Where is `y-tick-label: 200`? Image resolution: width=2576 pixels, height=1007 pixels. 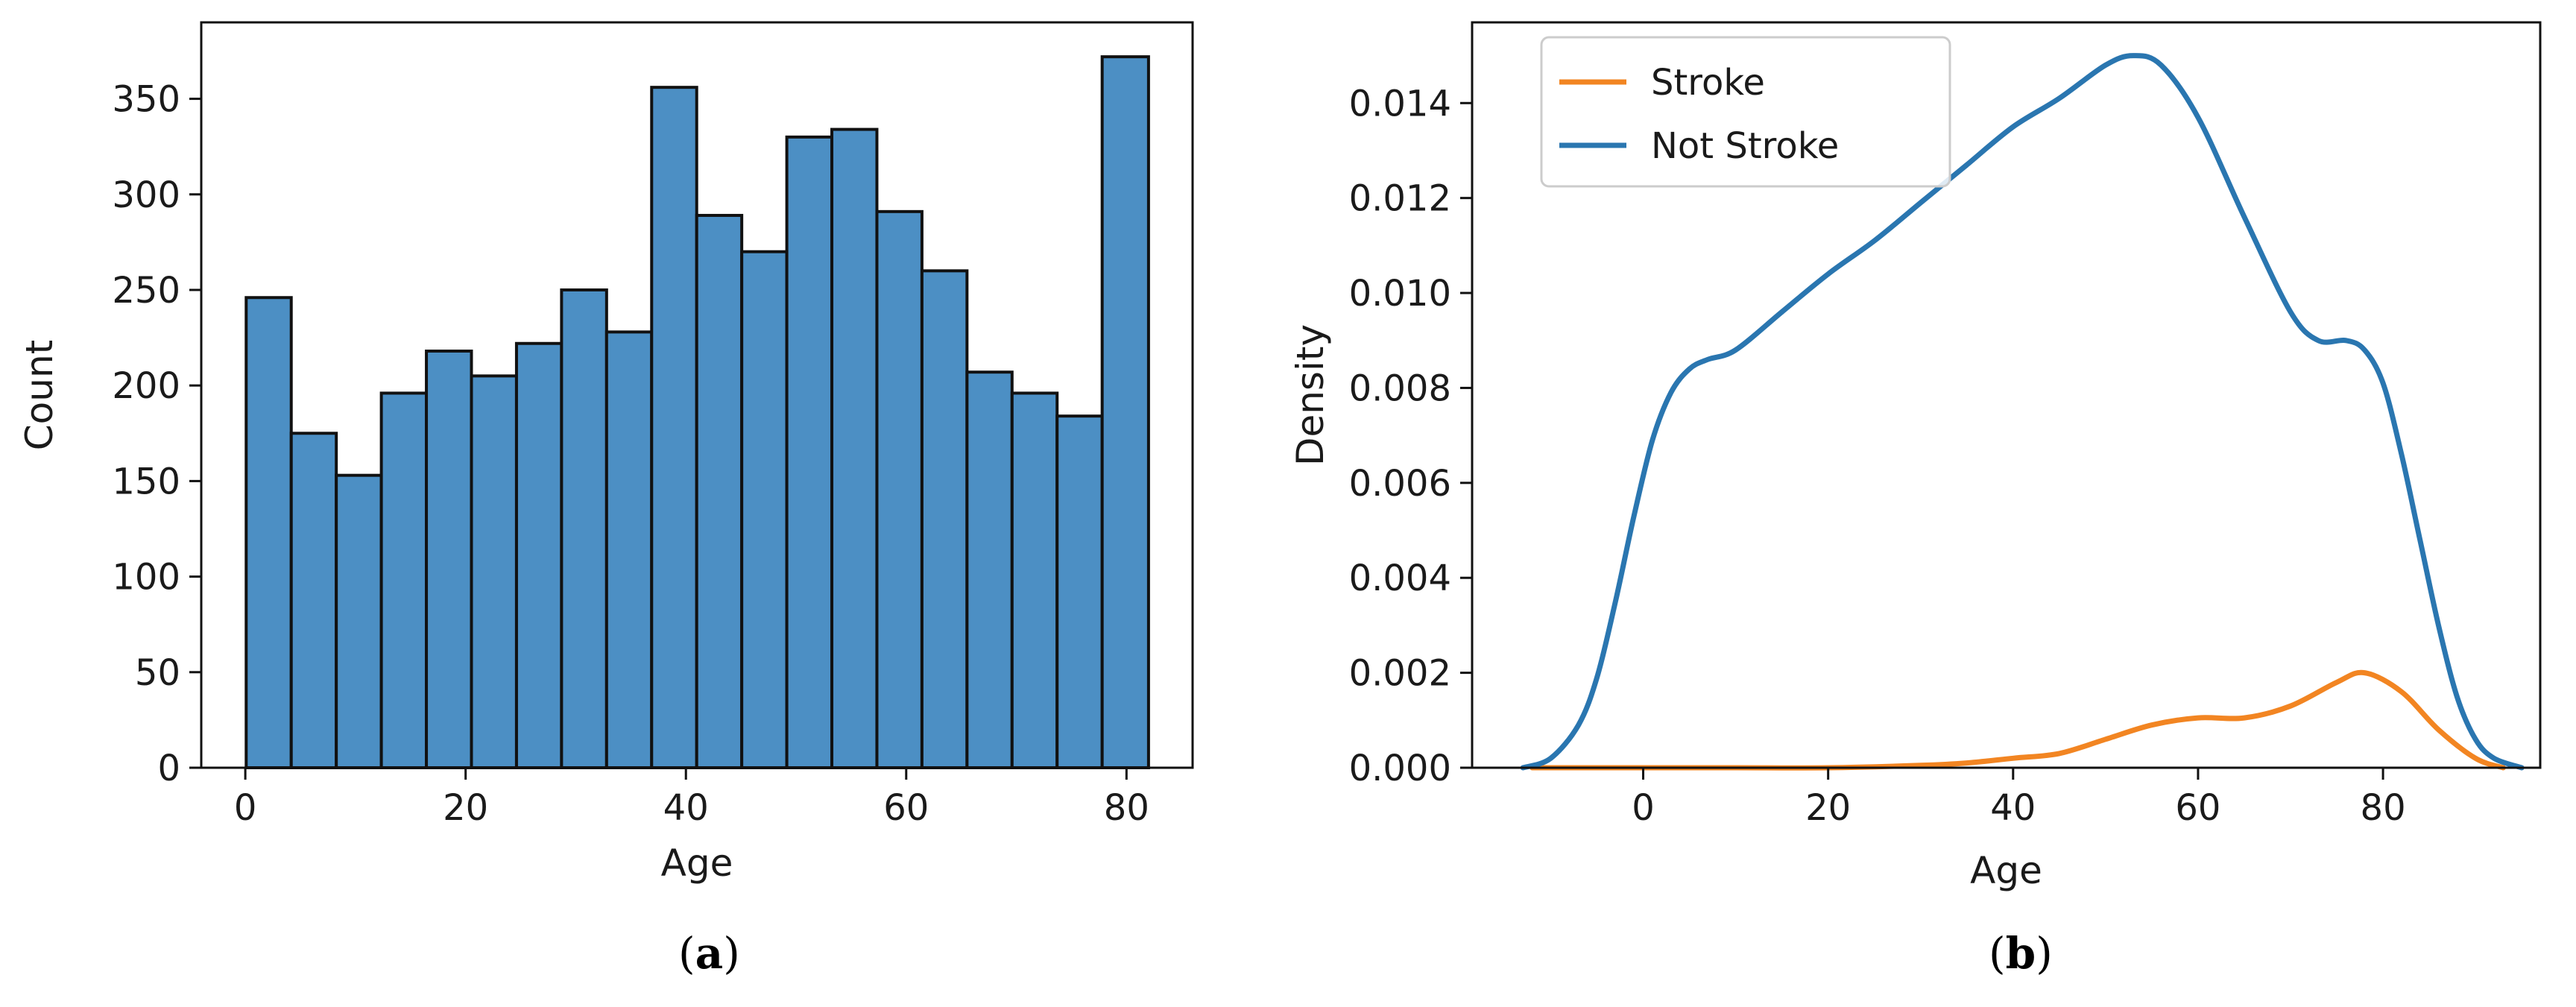 y-tick-label: 200 is located at coordinates (146, 386).